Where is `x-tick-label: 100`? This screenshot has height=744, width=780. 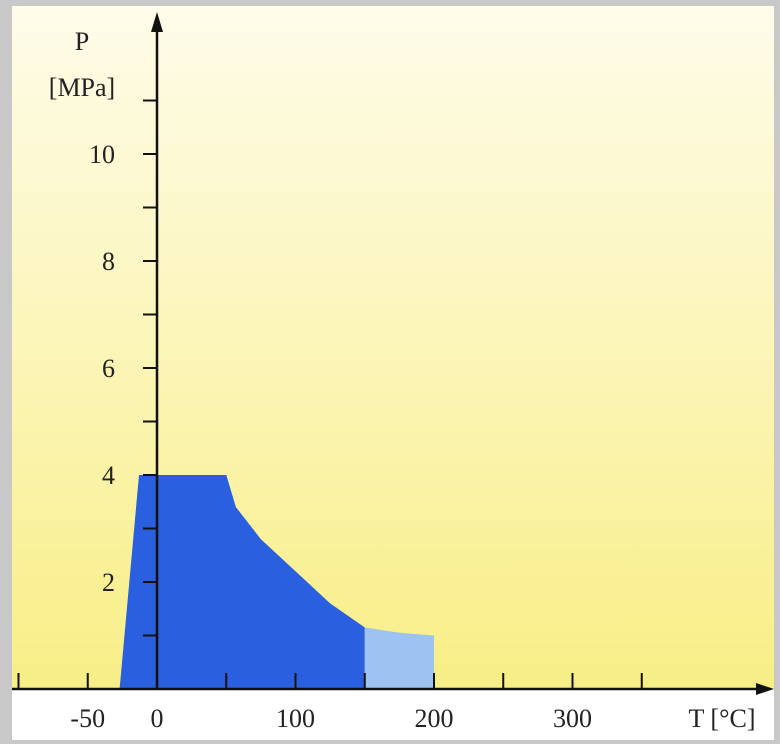
x-tick-label: 100 is located at coordinates (295, 718).